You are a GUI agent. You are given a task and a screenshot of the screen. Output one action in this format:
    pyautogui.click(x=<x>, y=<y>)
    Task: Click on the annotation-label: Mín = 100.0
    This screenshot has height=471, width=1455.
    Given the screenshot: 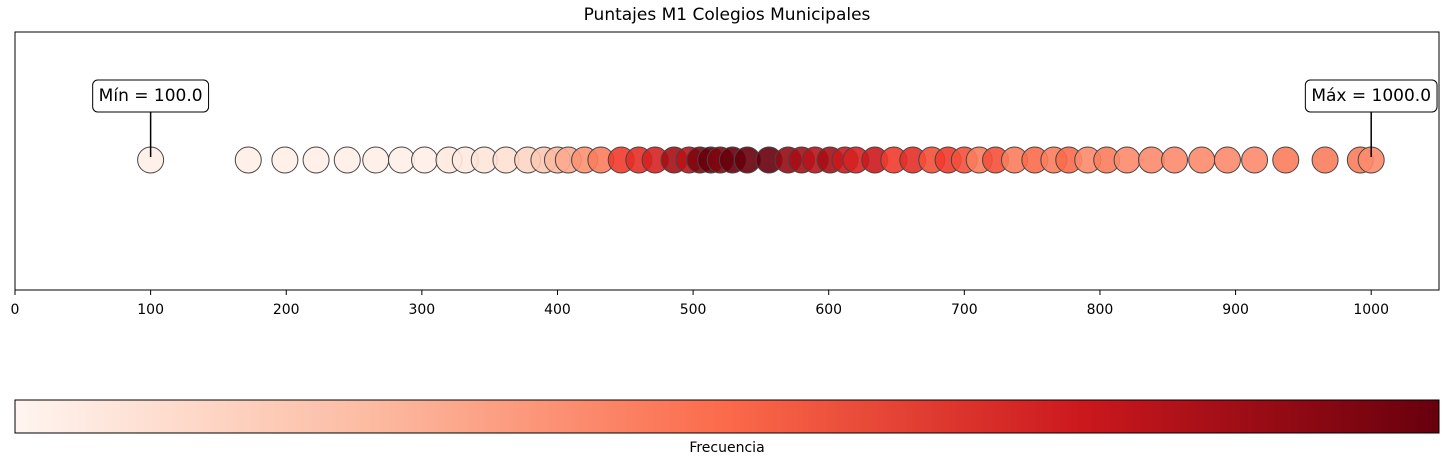 What is the action you would take?
    pyautogui.click(x=151, y=96)
    